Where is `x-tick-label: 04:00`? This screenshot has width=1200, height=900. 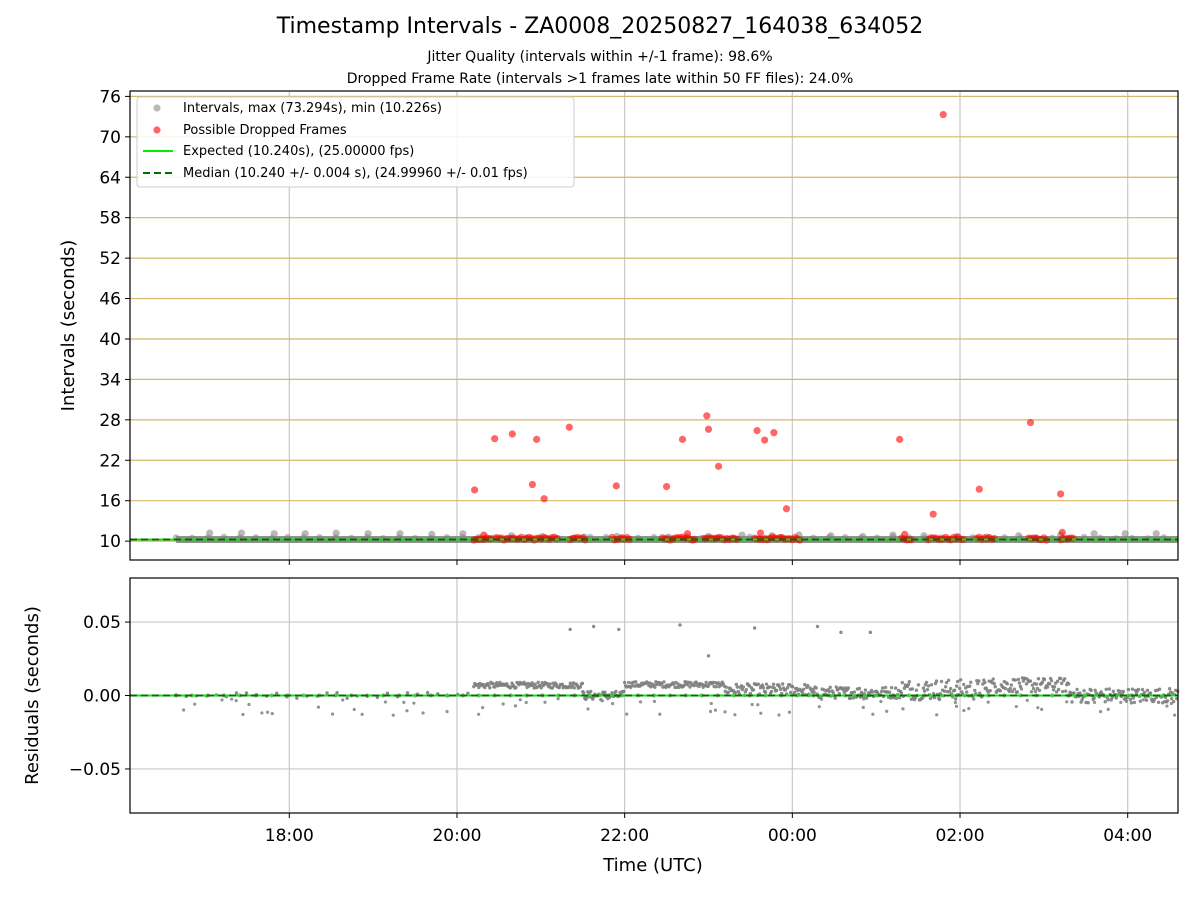 x-tick-label: 04:00 is located at coordinates (1127, 836).